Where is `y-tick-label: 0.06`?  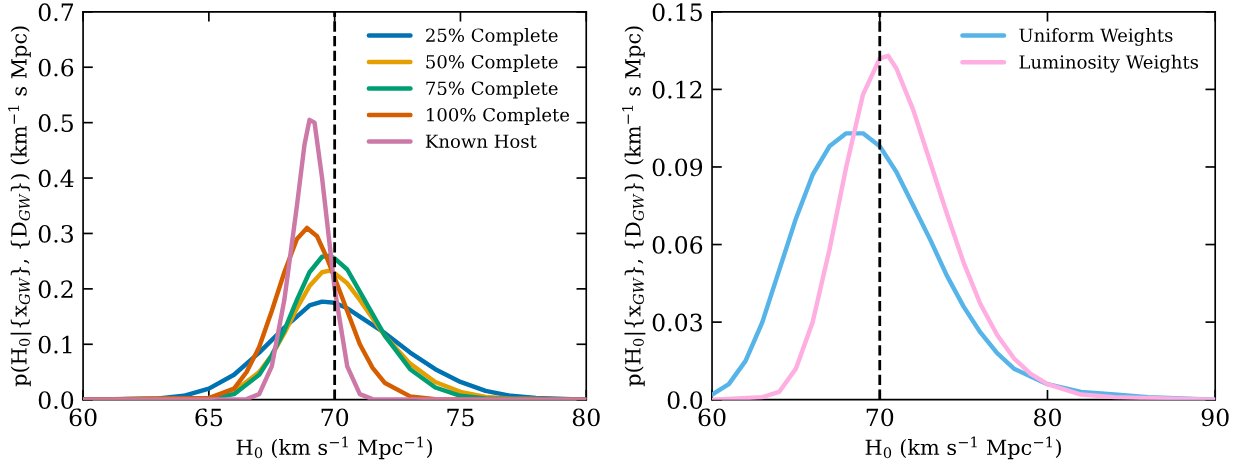 y-tick-label: 0.06 is located at coordinates (677, 244).